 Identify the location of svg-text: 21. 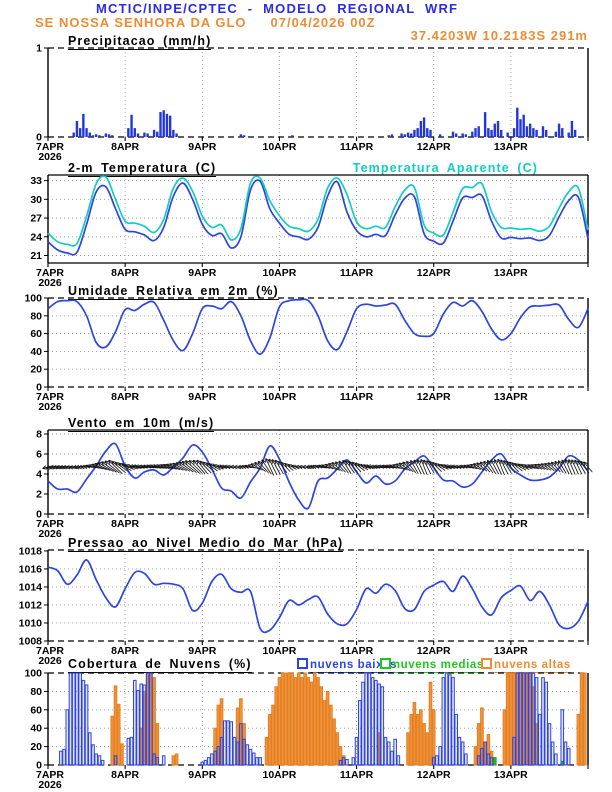
(36, 256).